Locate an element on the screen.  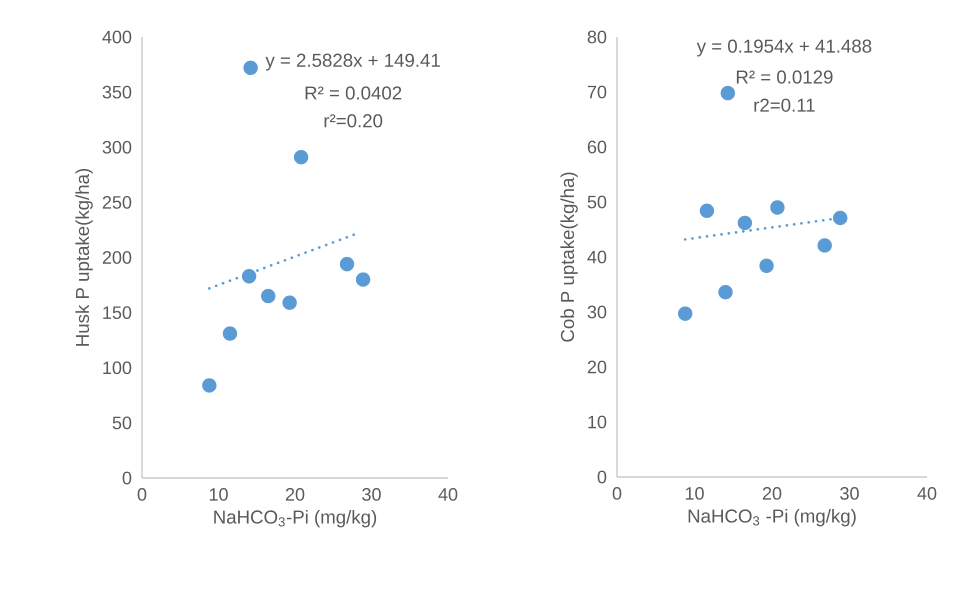
x-axis-title: NaHCO$_{3}$-Pi (mg/kg) is located at coordinates (295, 519).